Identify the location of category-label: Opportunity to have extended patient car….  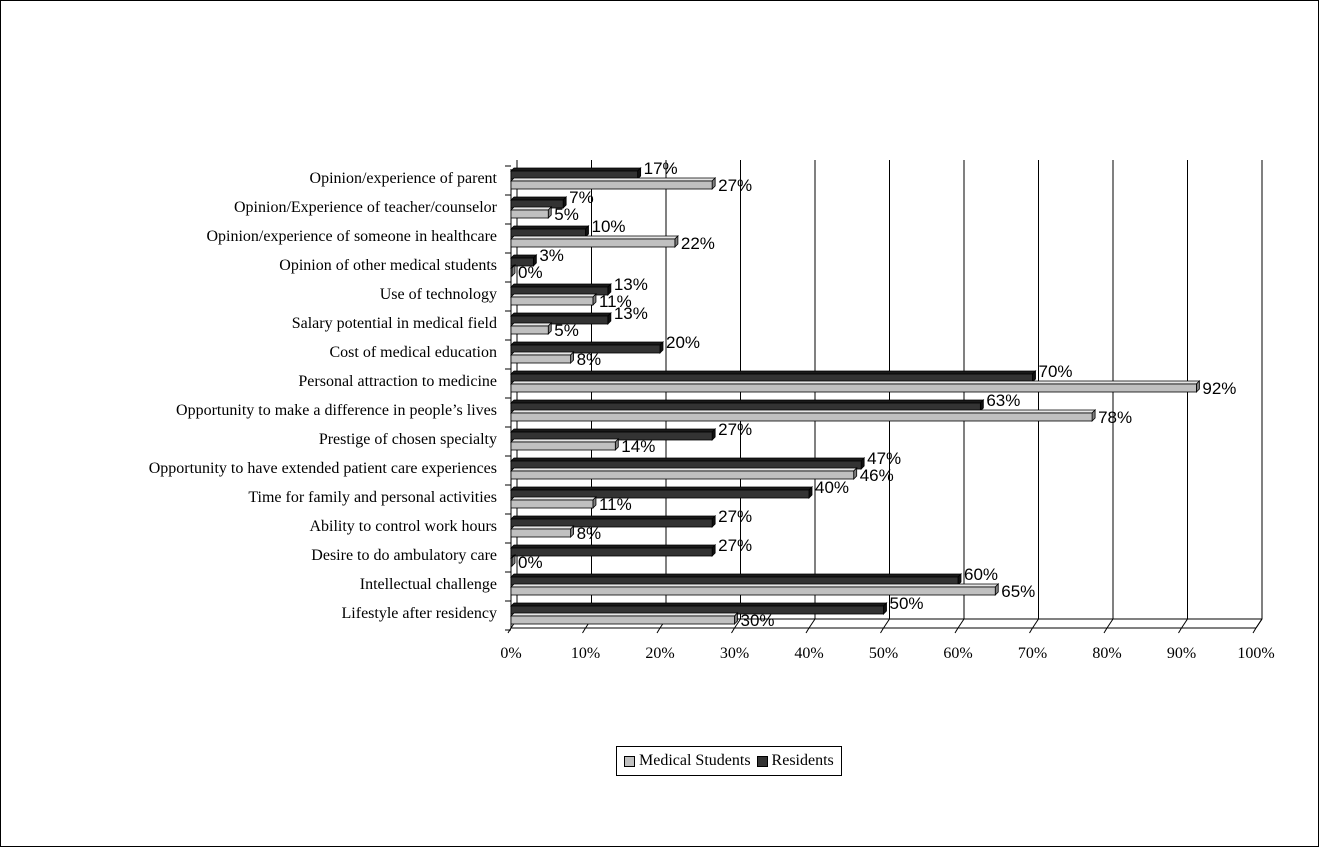
(323, 468).